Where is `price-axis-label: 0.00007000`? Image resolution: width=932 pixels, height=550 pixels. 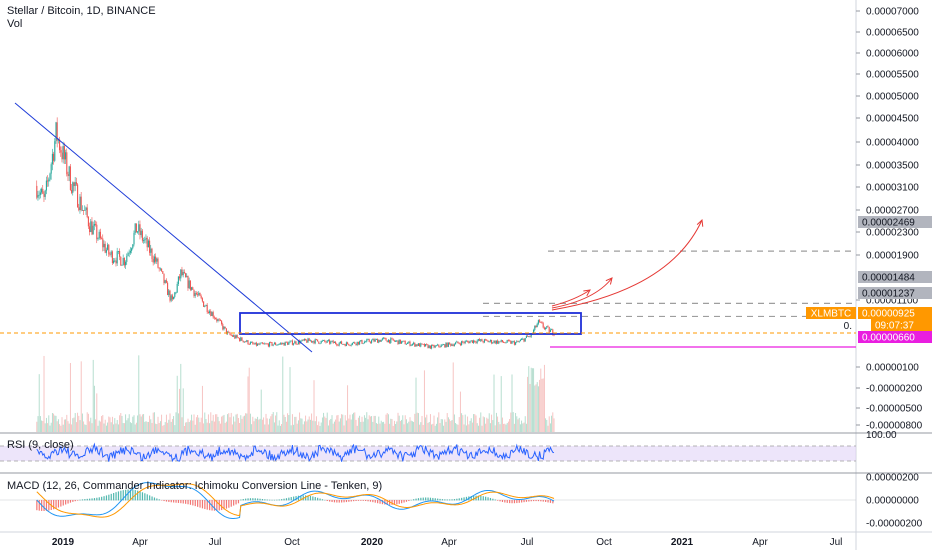 price-axis-label: 0.00007000 is located at coordinates (892, 12).